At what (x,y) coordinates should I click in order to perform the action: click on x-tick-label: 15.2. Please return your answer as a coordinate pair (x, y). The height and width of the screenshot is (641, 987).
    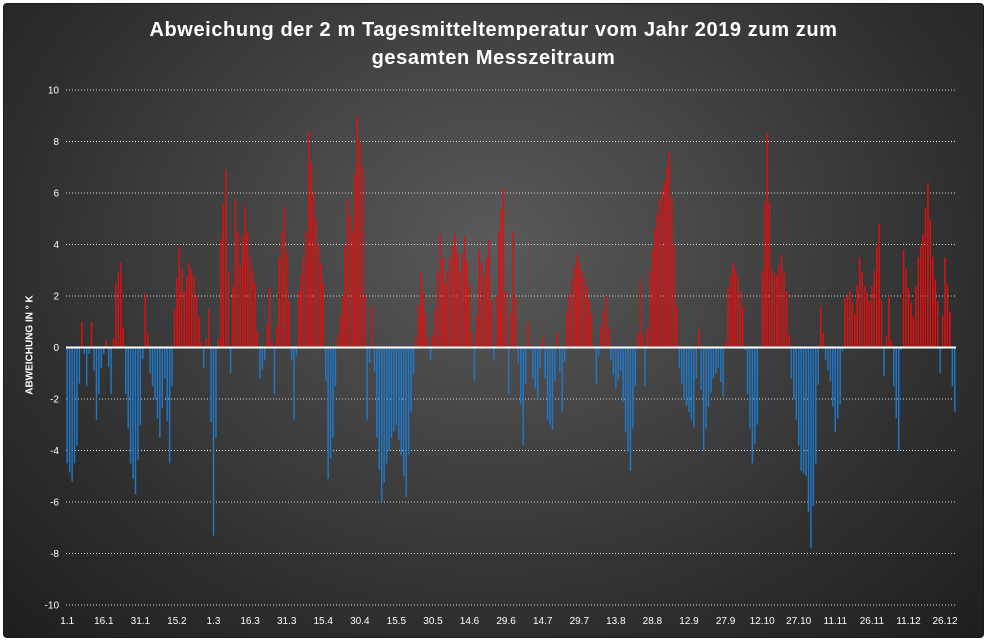
    Looking at the image, I should click on (177, 621).